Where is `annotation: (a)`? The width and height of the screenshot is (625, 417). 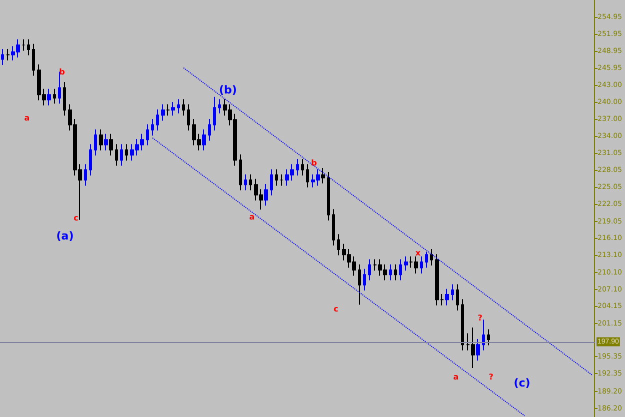 annotation: (a) is located at coordinates (65, 236).